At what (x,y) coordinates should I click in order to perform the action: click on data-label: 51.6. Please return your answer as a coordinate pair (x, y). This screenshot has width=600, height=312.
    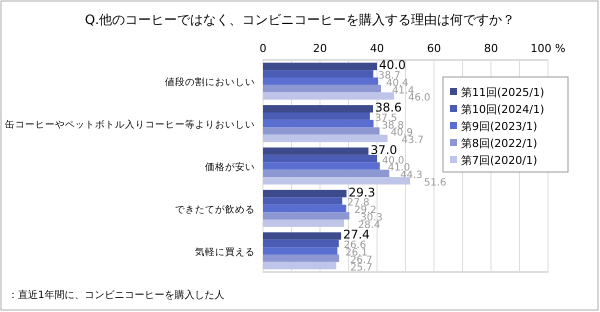
    Looking at the image, I should click on (435, 183).